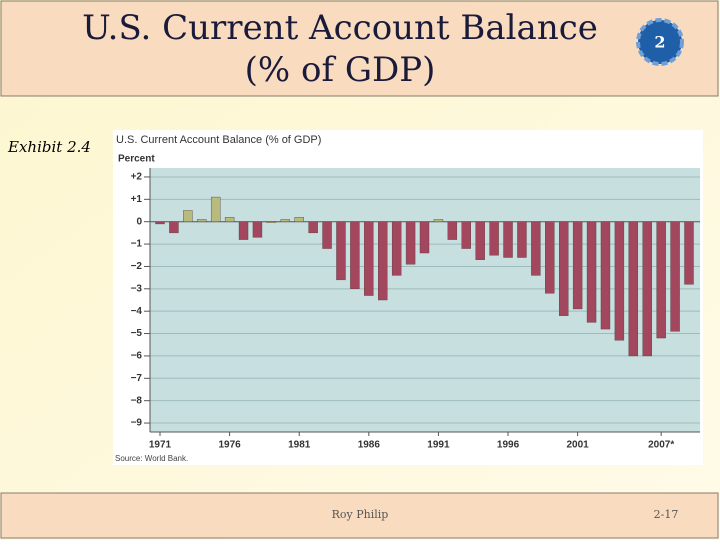 The width and height of the screenshot is (720, 545). What do you see at coordinates (666, 514) in the screenshot?
I see `footer-page: 2-17` at bounding box center [666, 514].